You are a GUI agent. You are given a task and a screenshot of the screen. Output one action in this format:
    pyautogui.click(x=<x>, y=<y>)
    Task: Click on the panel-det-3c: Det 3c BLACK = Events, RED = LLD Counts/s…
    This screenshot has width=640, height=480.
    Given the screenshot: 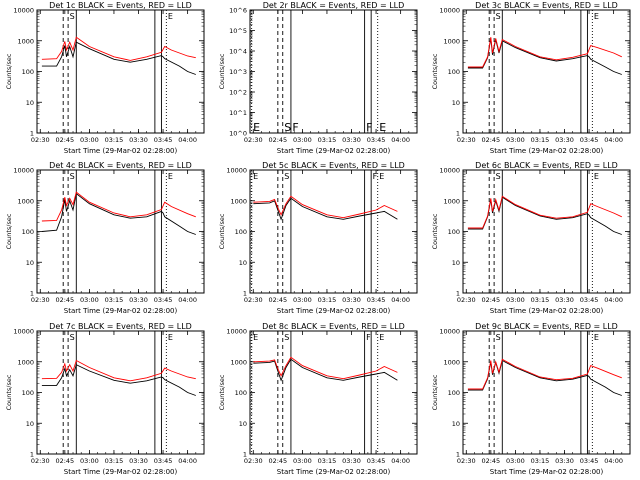 What is the action you would take?
    pyautogui.click(x=531, y=78)
    